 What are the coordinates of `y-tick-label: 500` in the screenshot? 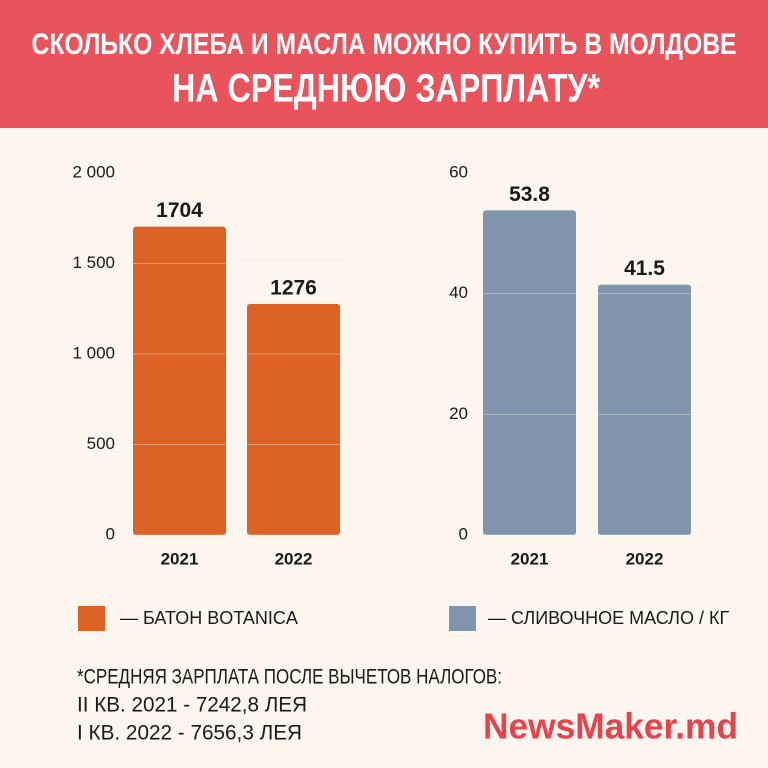 It's located at (101, 443).